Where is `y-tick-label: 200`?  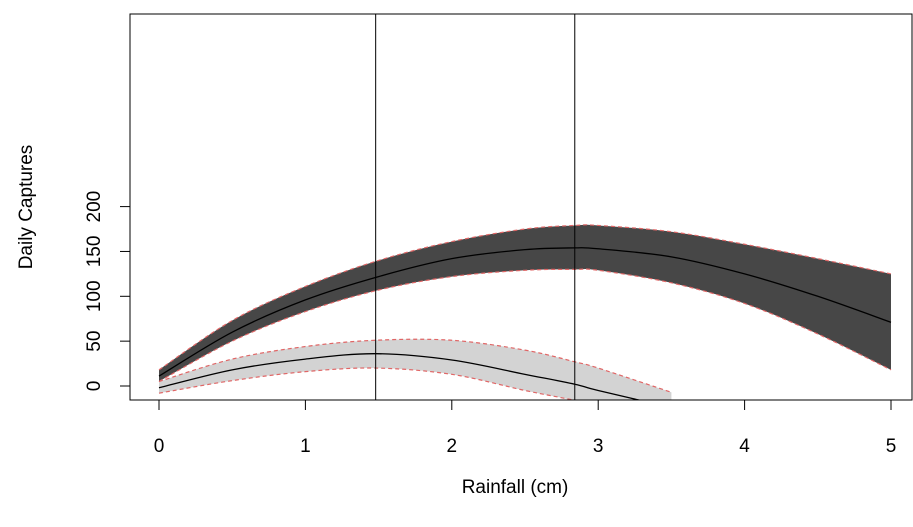
y-tick-label: 200 is located at coordinates (94, 207).